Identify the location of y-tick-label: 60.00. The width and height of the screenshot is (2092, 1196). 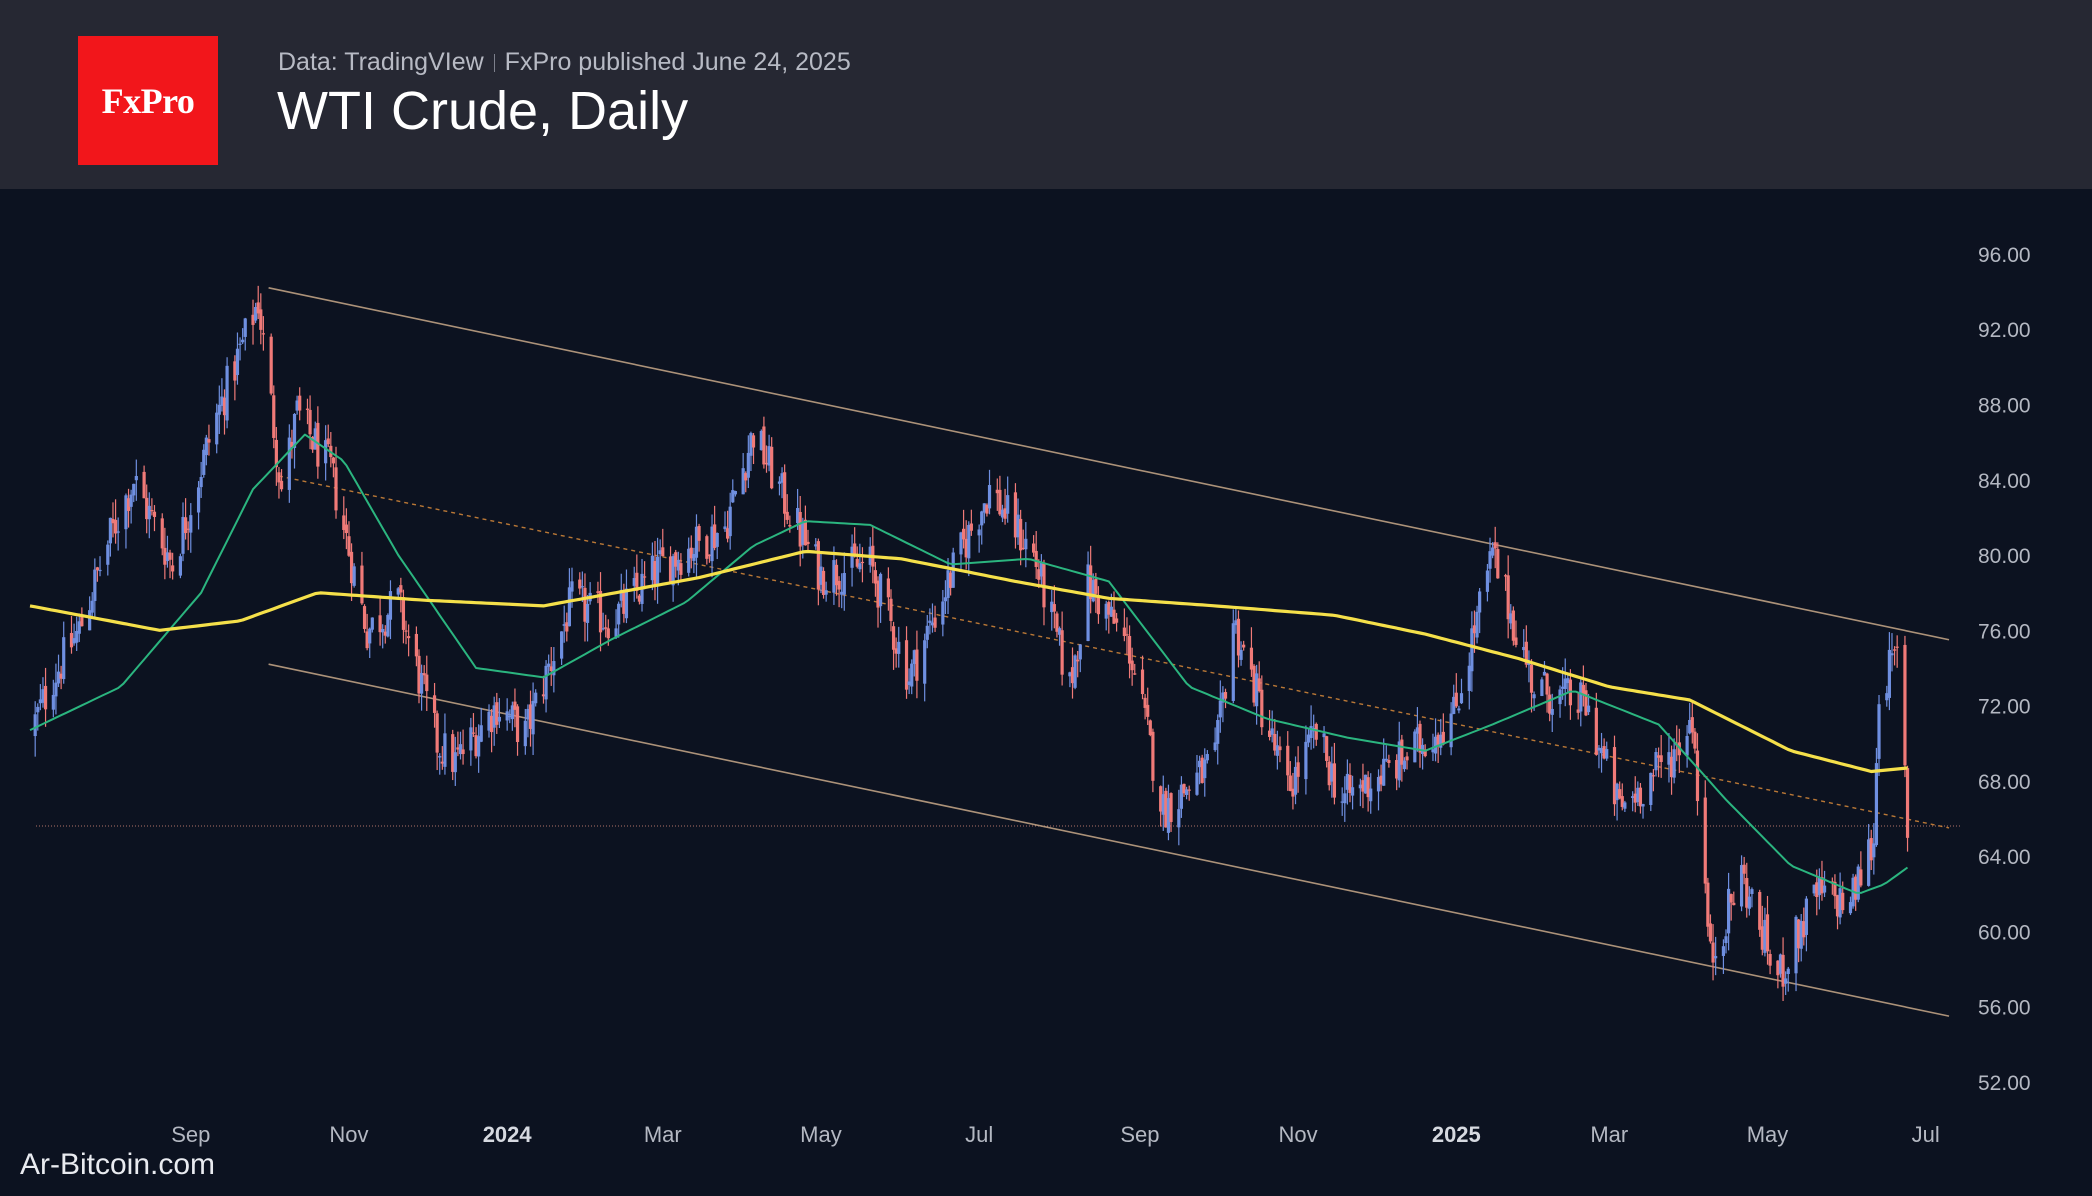
(2004, 932).